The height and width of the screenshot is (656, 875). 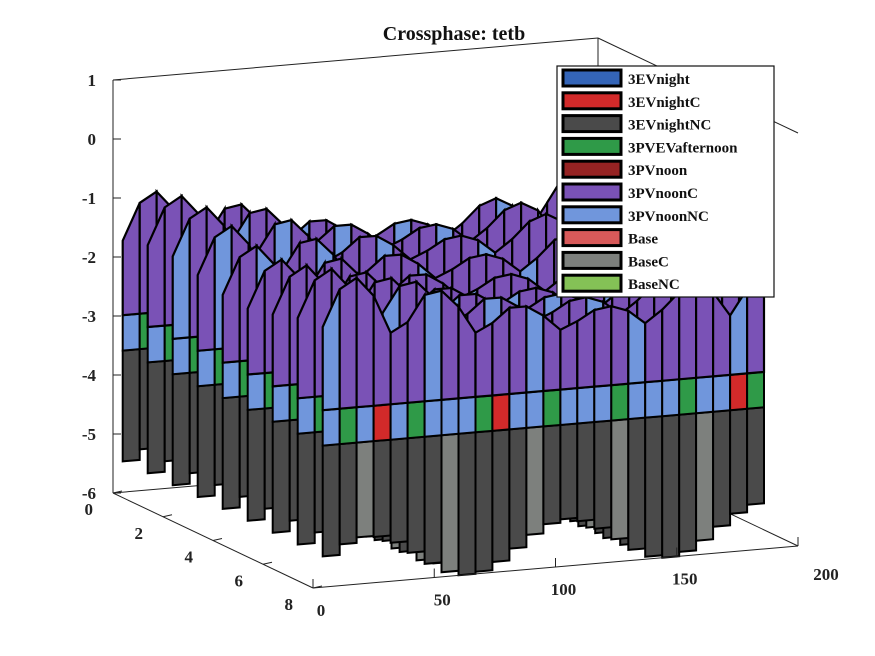 I want to click on y-tick-label: 4, so click(x=189, y=557).